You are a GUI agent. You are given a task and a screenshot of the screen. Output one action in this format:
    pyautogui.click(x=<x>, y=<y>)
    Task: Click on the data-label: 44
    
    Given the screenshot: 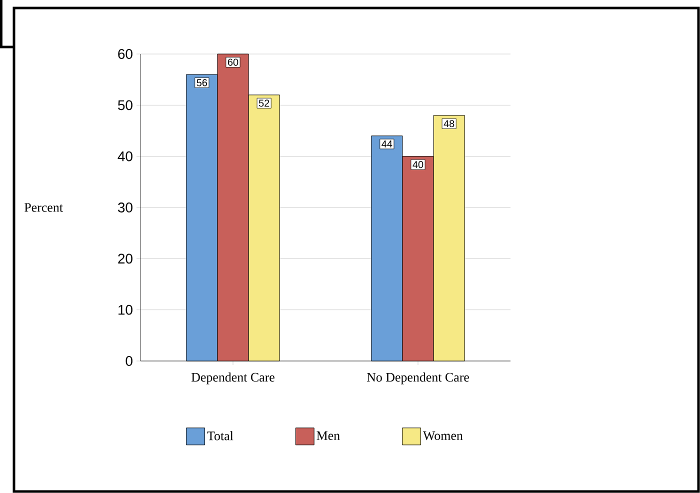 What is the action you would take?
    pyautogui.click(x=387, y=144)
    